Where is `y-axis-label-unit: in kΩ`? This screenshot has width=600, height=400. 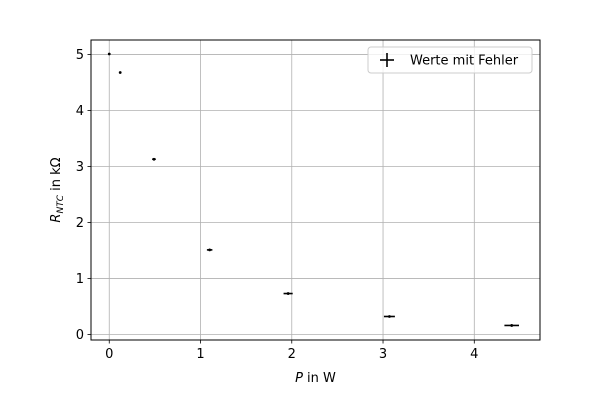 y-axis-label-unit: in kΩ is located at coordinates (56, 176).